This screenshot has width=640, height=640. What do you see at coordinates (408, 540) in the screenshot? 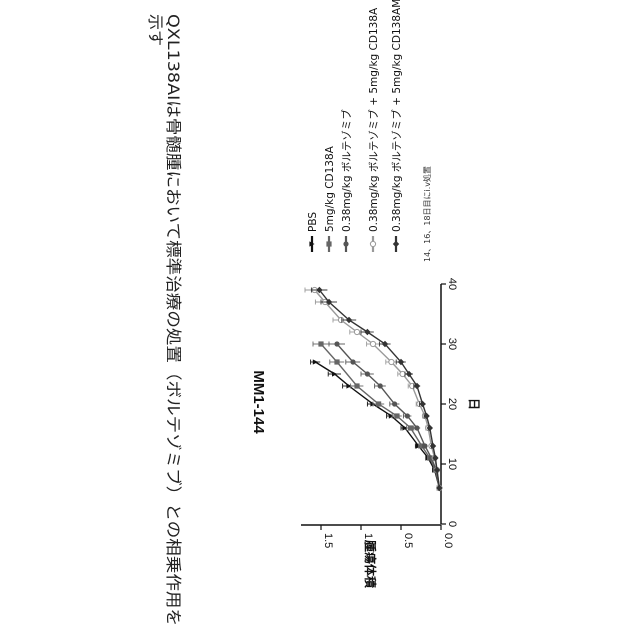
I see `y-tick-label: 0.5` at bounding box center [408, 540].